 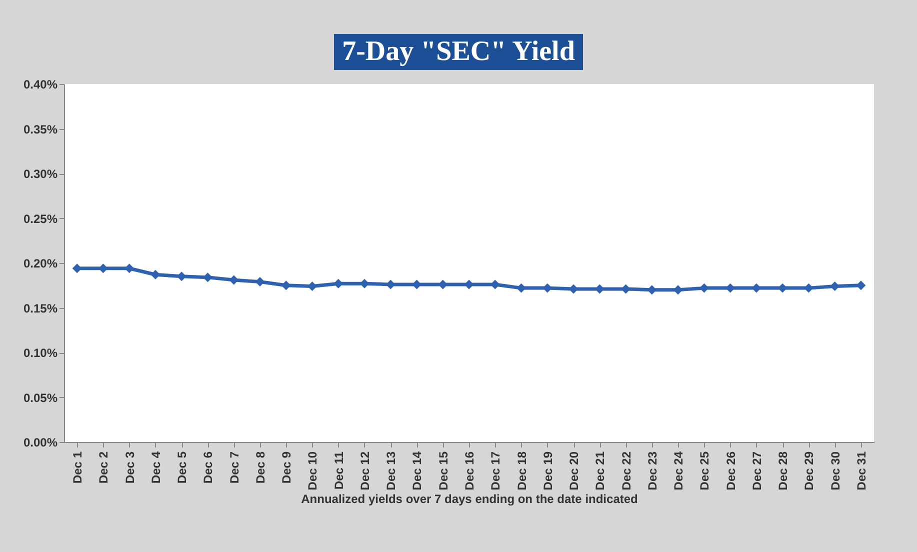 I want to click on x-axis-title: Annualized yields over 7 days ending on the date indicated, so click(x=469, y=499).